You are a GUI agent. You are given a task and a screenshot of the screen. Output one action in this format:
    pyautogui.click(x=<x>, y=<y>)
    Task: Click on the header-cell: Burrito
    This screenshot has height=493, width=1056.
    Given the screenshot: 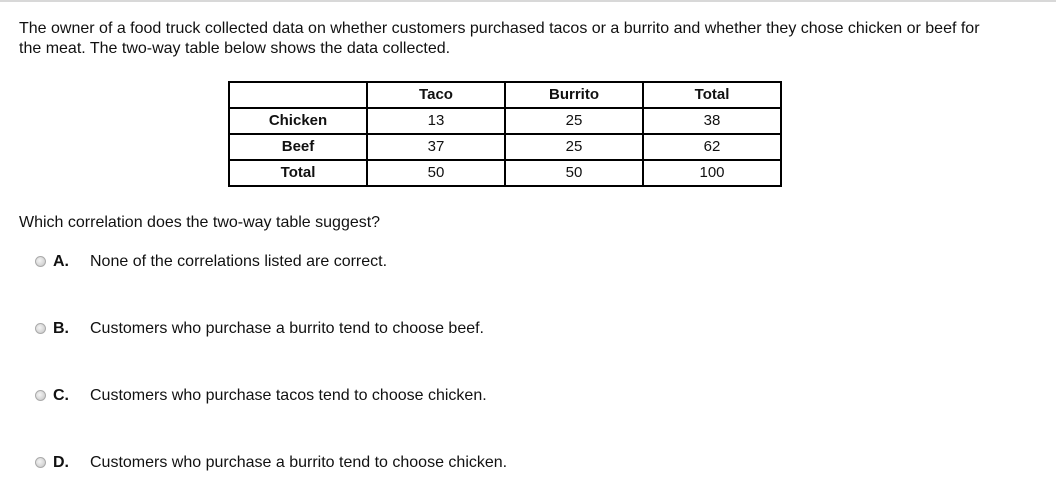 What is the action you would take?
    pyautogui.click(x=574, y=95)
    